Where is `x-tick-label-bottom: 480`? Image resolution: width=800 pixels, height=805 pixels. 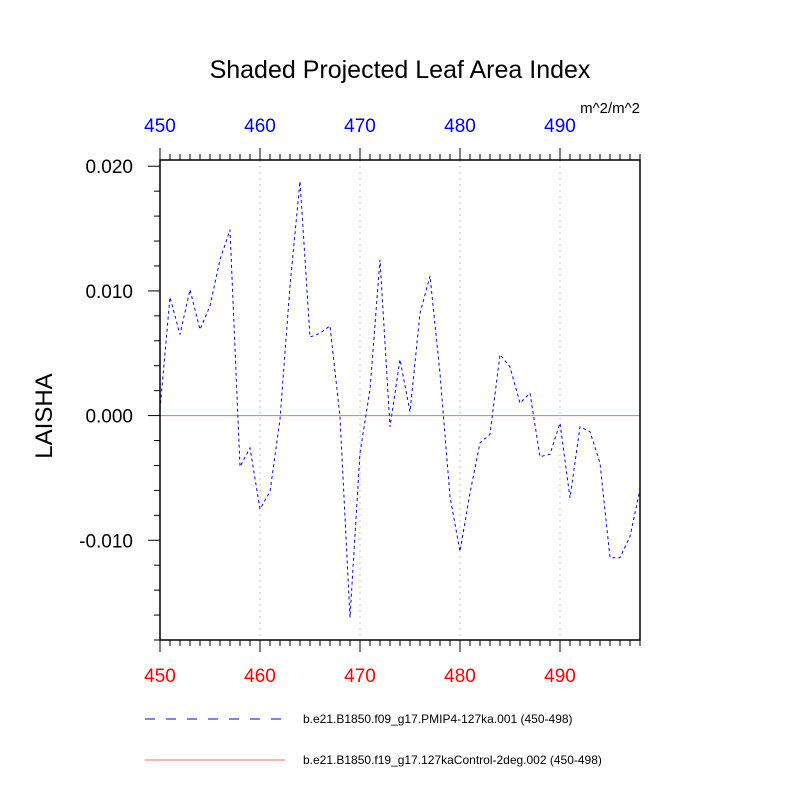
x-tick-label-bottom: 480 is located at coordinates (460, 676).